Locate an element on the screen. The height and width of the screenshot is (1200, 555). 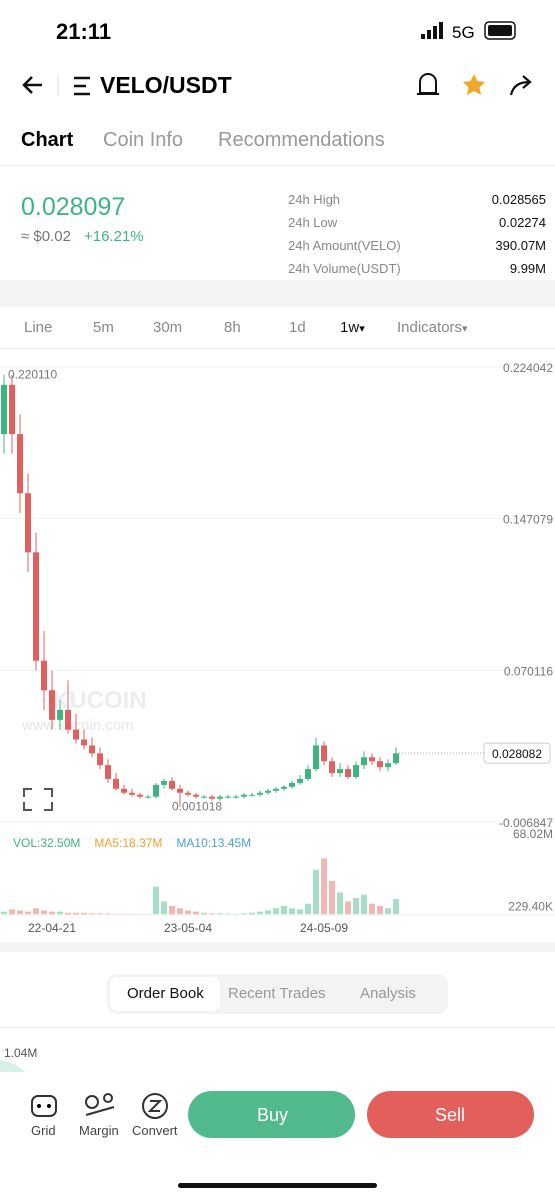
alert is located at coordinates (428, 84).